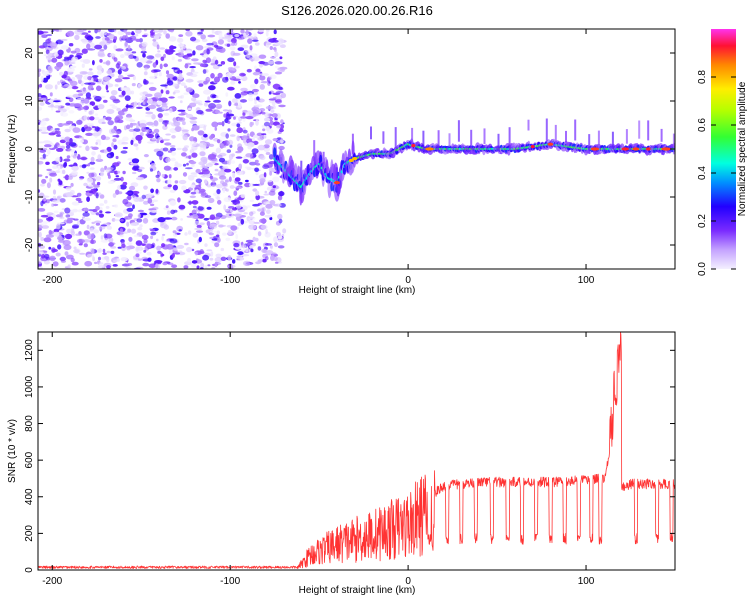  Describe the element at coordinates (29, 496) in the screenshot. I see `y-tick-label: 400` at that location.